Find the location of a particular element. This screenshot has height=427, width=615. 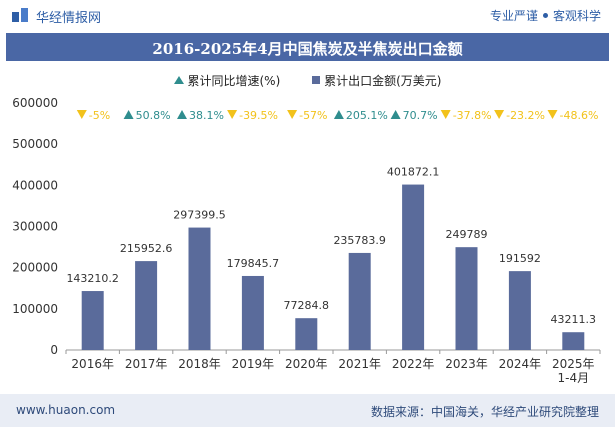

growth-rate-label: -48.6% is located at coordinates (579, 115).